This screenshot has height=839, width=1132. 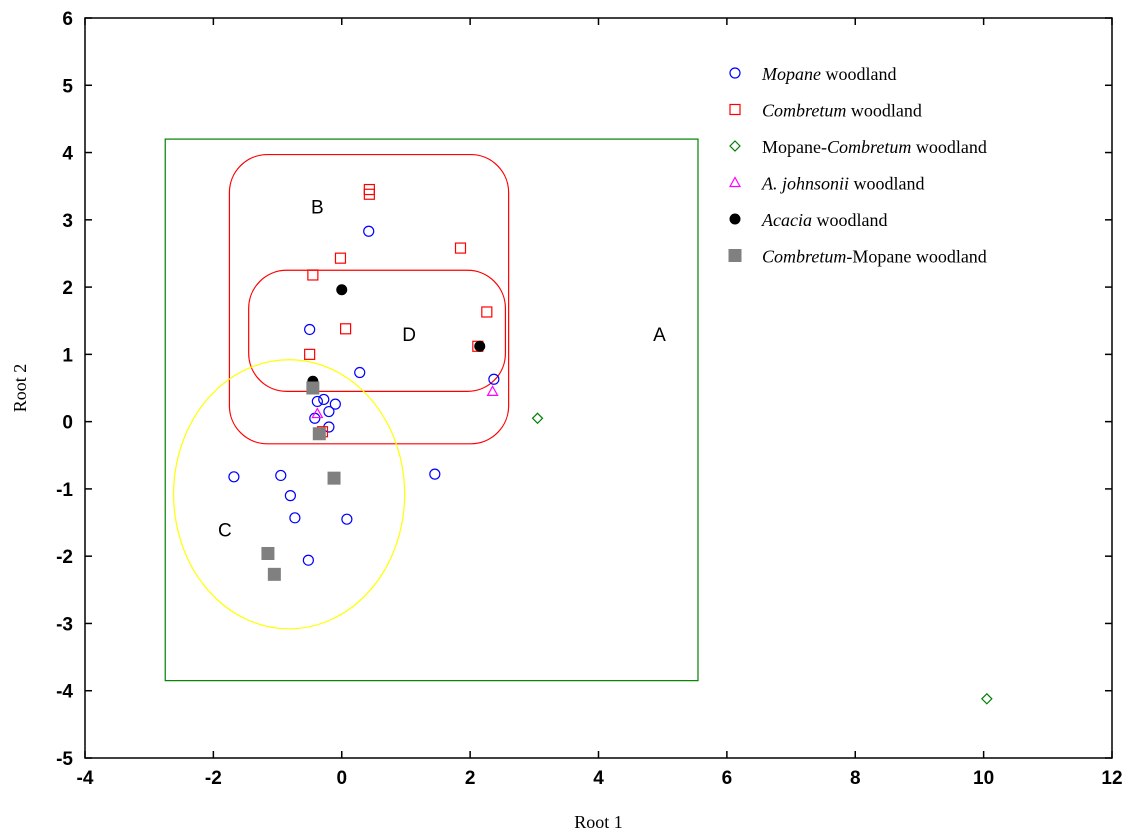 I want to click on y-tick-label: 0, so click(x=67, y=423).